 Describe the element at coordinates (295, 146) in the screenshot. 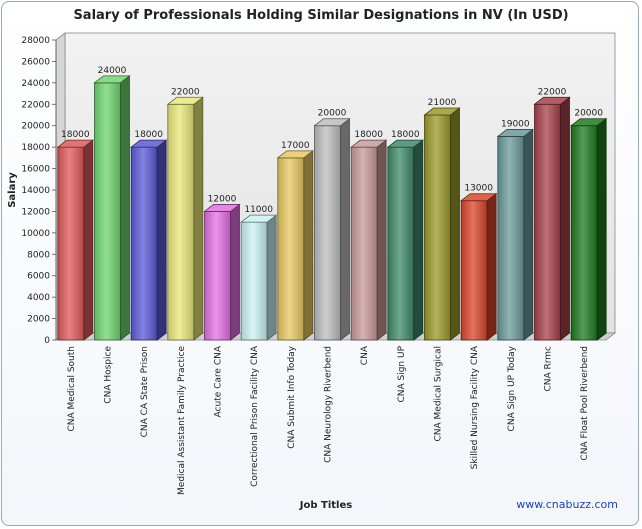

I see `value-label: 17000` at that location.